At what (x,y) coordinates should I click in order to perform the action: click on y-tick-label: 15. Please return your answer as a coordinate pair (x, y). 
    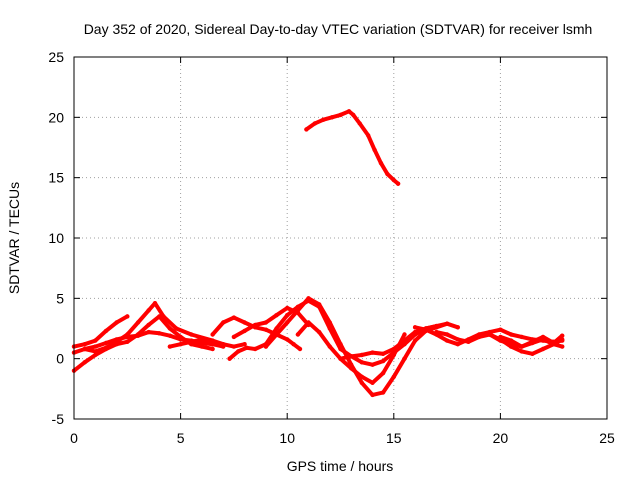
    Looking at the image, I should click on (56, 178).